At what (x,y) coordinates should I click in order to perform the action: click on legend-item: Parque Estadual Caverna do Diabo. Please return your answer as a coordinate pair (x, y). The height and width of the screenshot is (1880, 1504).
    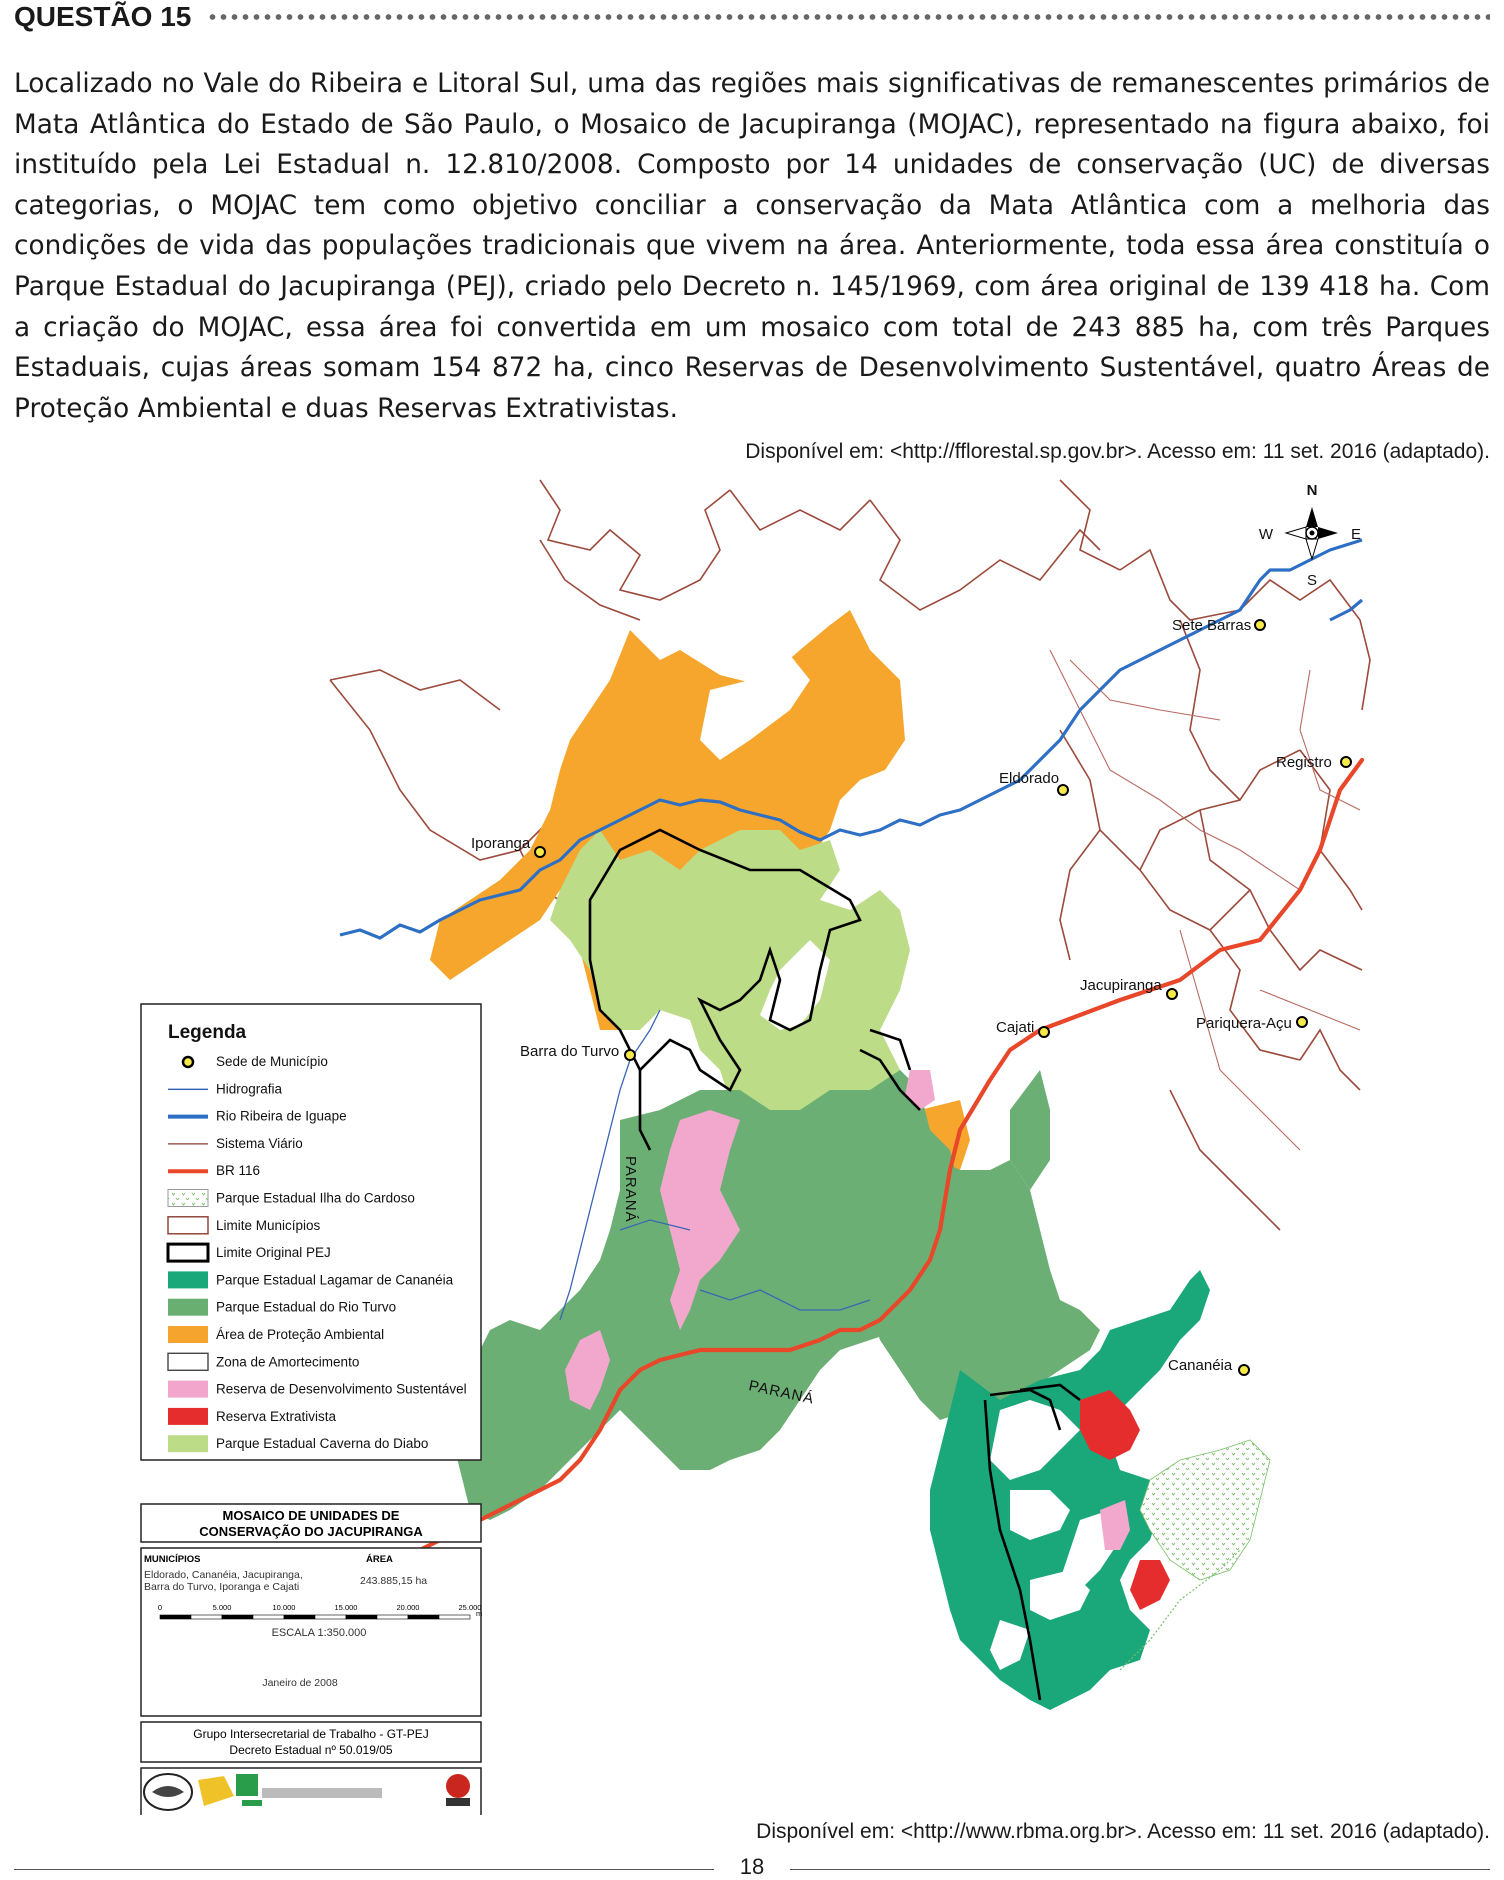
    Looking at the image, I should click on (298, 1444).